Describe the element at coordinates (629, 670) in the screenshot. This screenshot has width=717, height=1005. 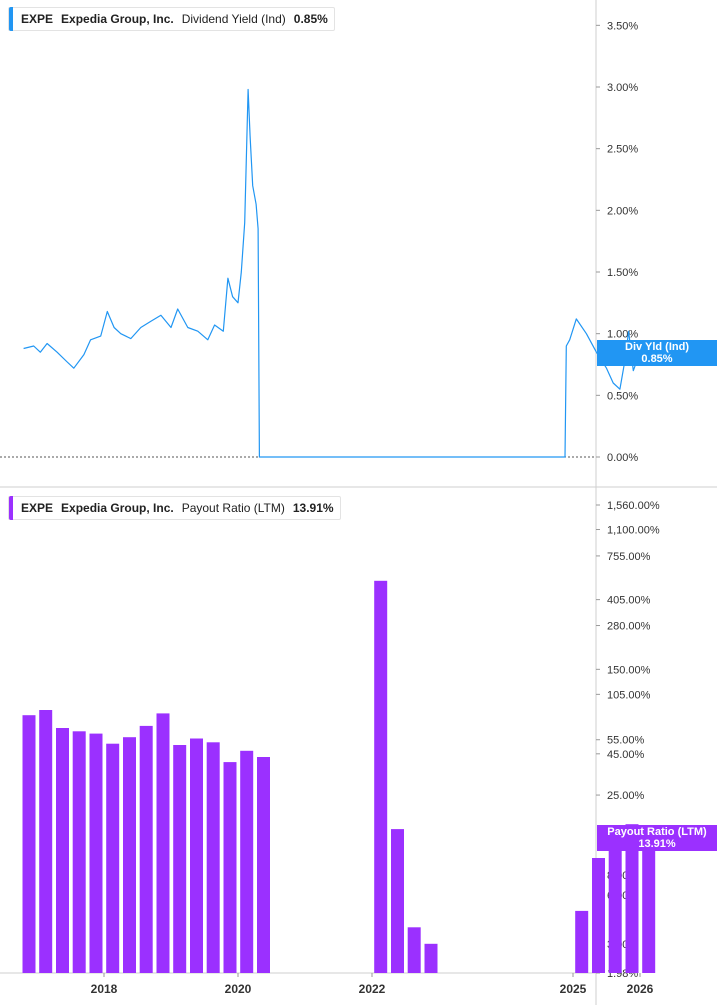
I see `y-tick-label: 150.00%` at that location.